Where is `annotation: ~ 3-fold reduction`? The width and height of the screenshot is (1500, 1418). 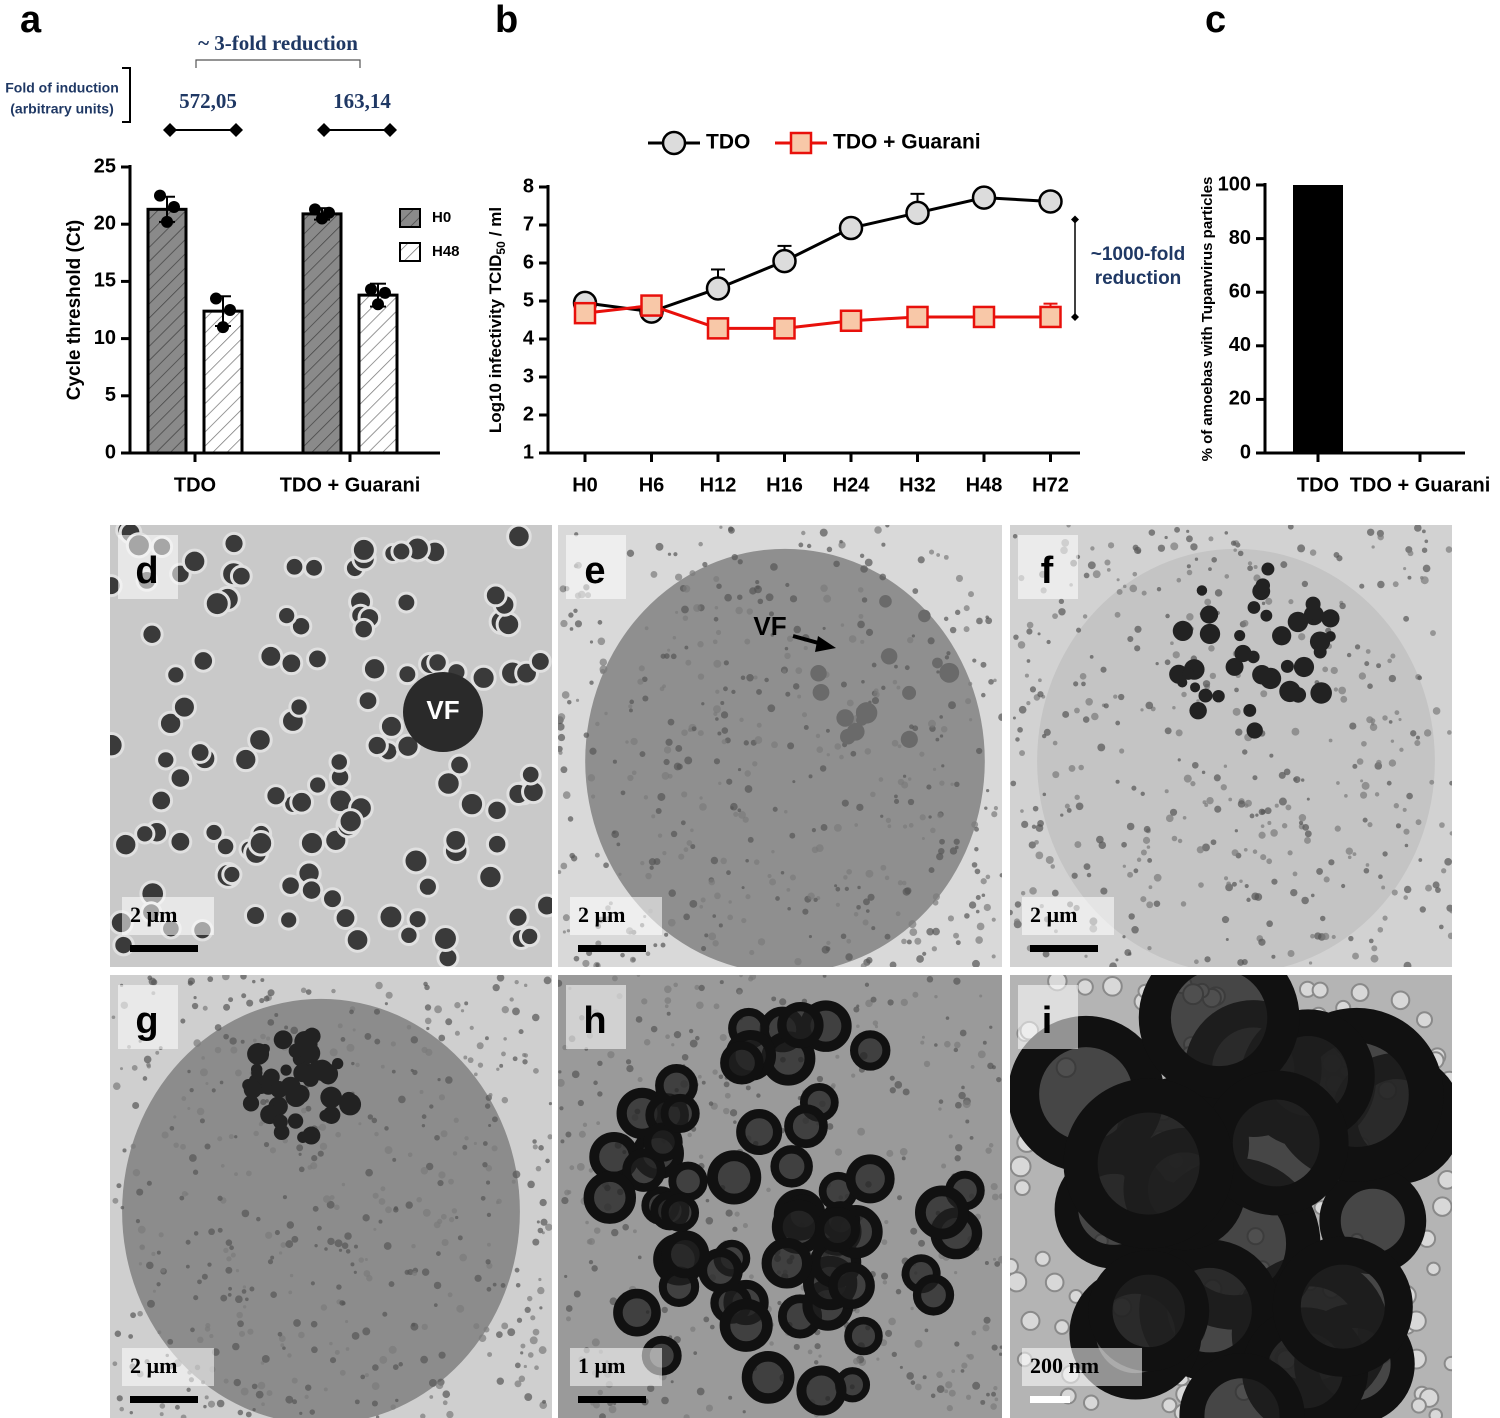
annotation: ~ 3-fold reduction is located at coordinates (278, 43).